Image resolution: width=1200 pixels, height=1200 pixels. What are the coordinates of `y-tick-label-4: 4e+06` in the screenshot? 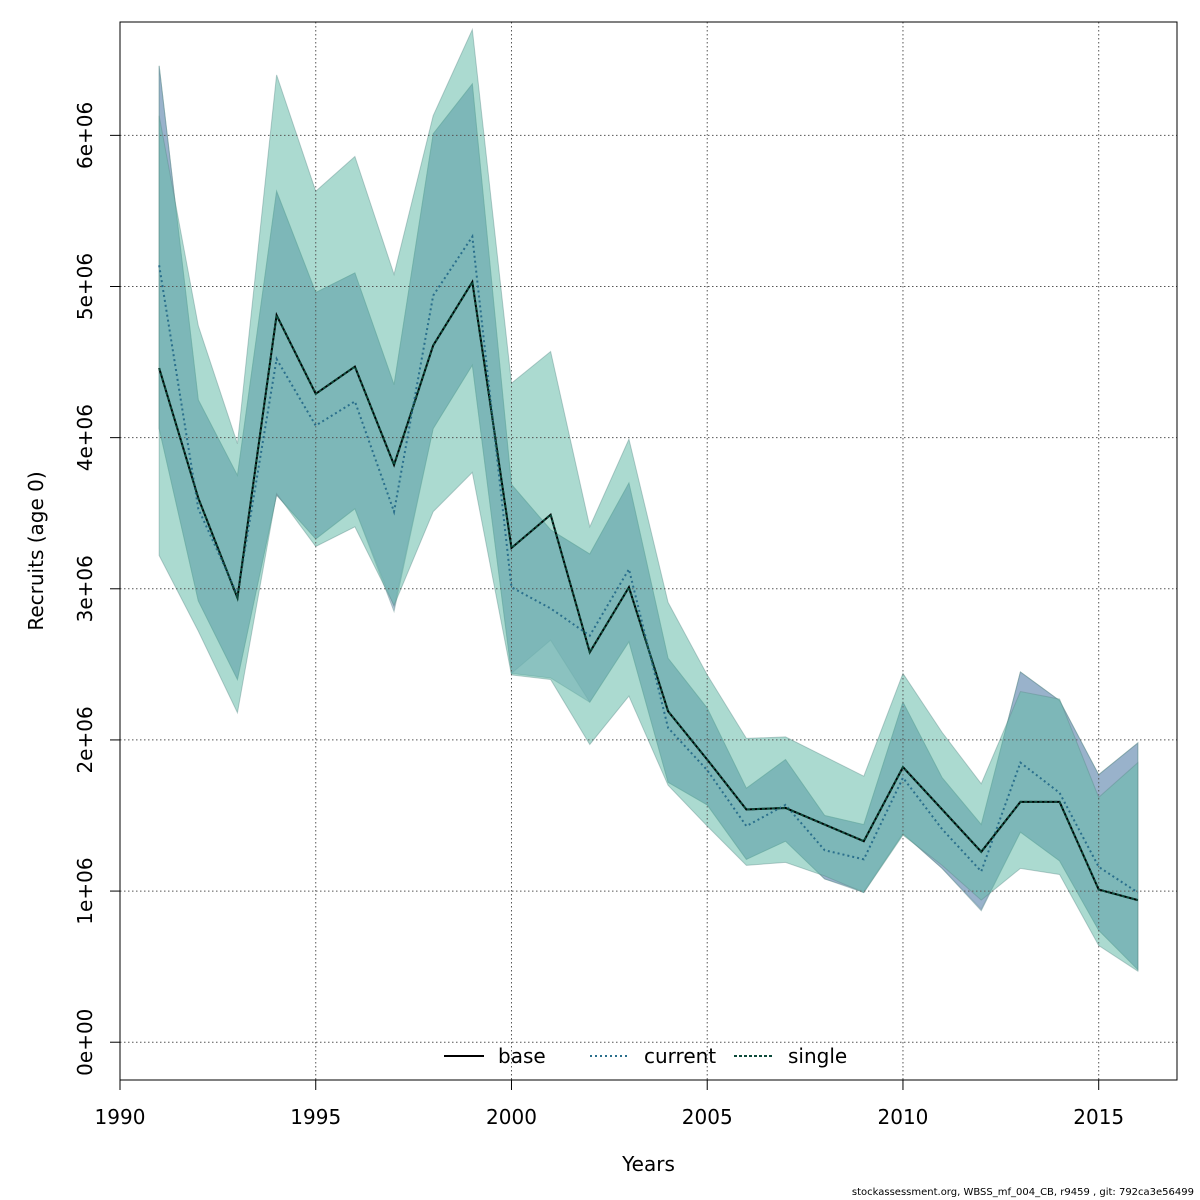 It's located at (85, 437).